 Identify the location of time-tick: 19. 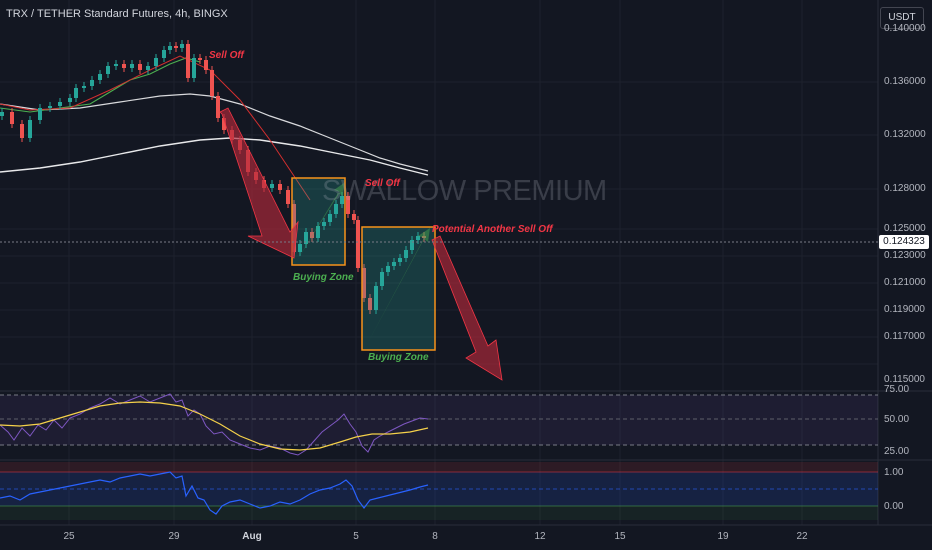
(723, 536).